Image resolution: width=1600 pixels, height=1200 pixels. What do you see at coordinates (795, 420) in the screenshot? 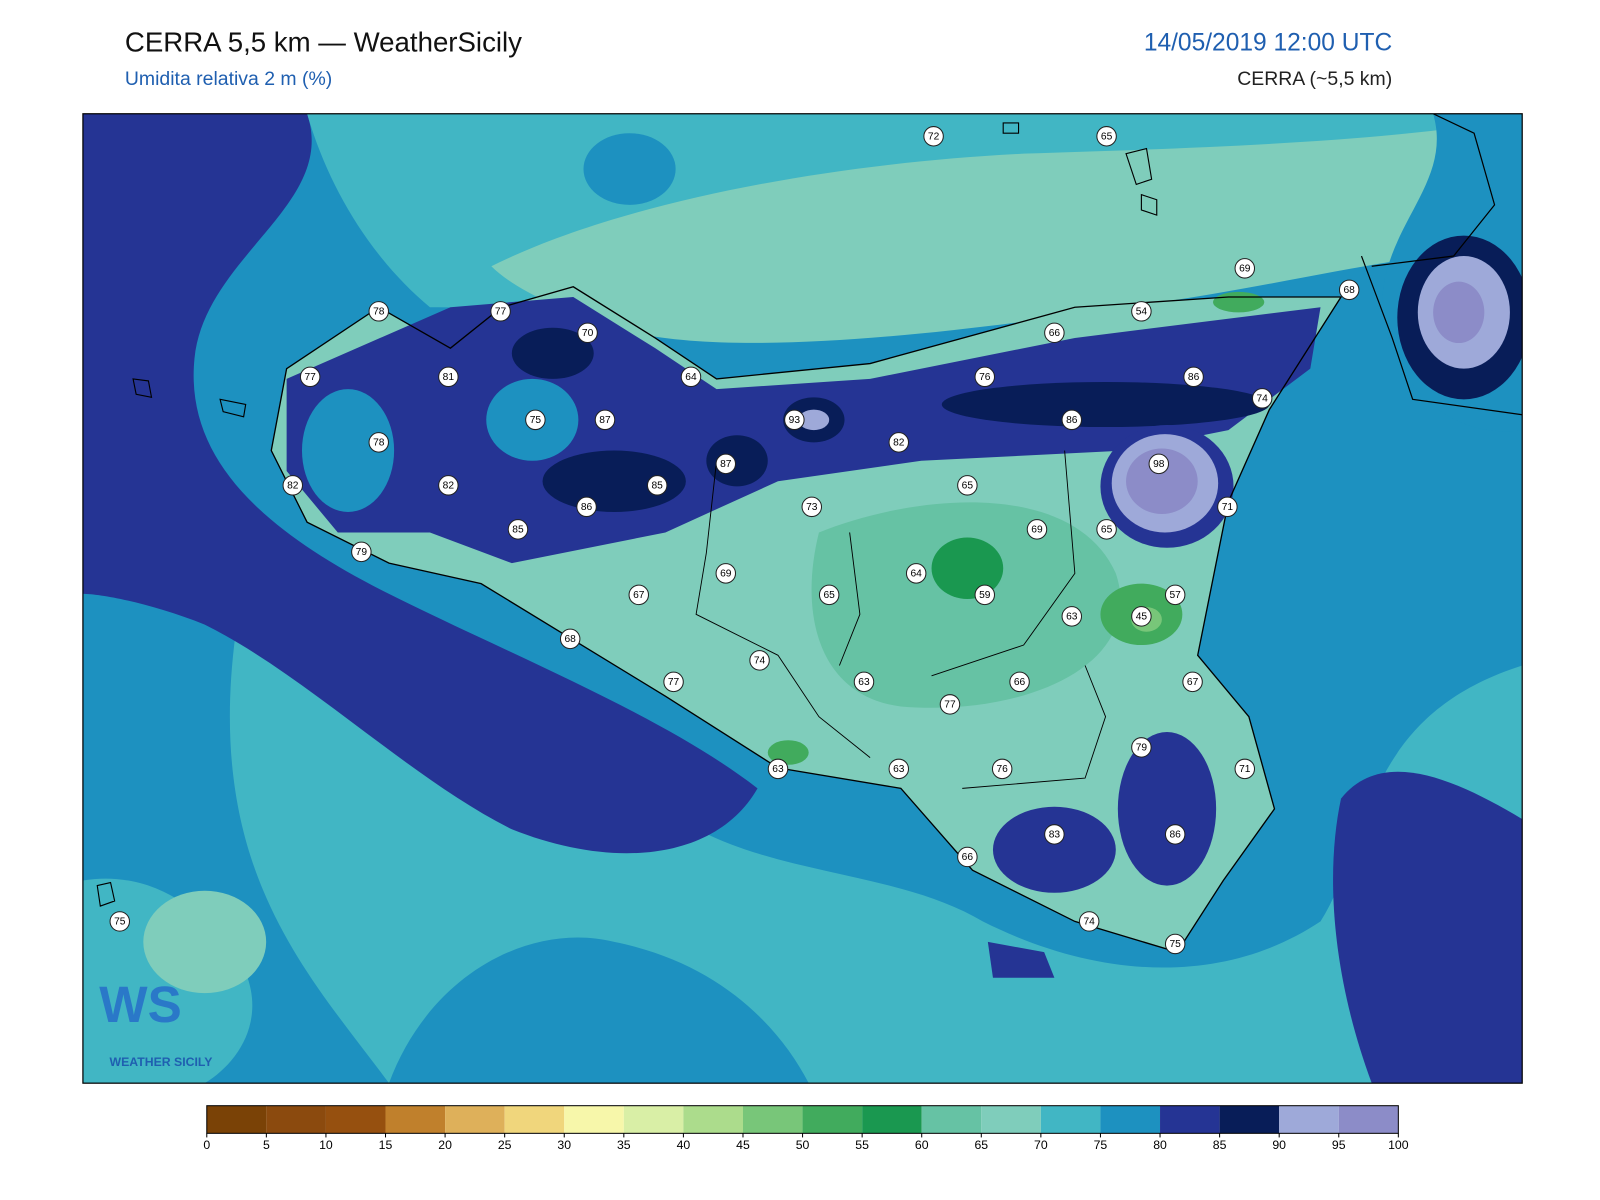
I see `station-value: 93` at bounding box center [795, 420].